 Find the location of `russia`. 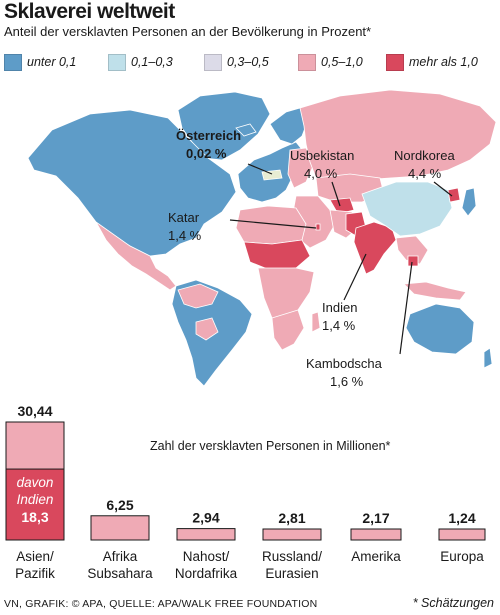

russia is located at coordinates (398, 136).